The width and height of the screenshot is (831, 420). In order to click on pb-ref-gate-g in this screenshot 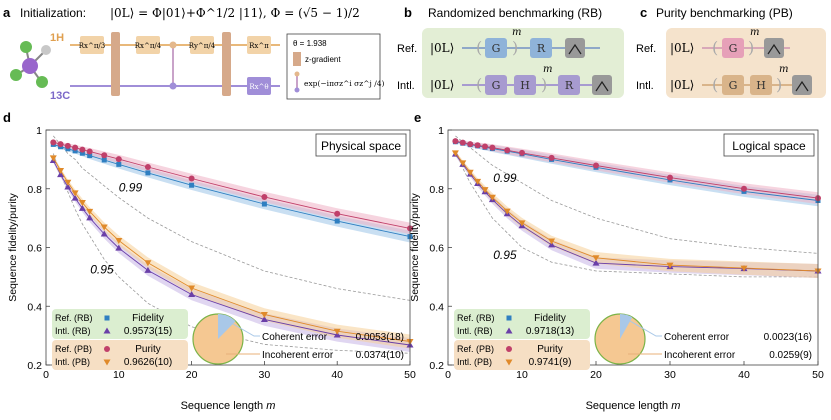, I will do `click(733, 48)`.